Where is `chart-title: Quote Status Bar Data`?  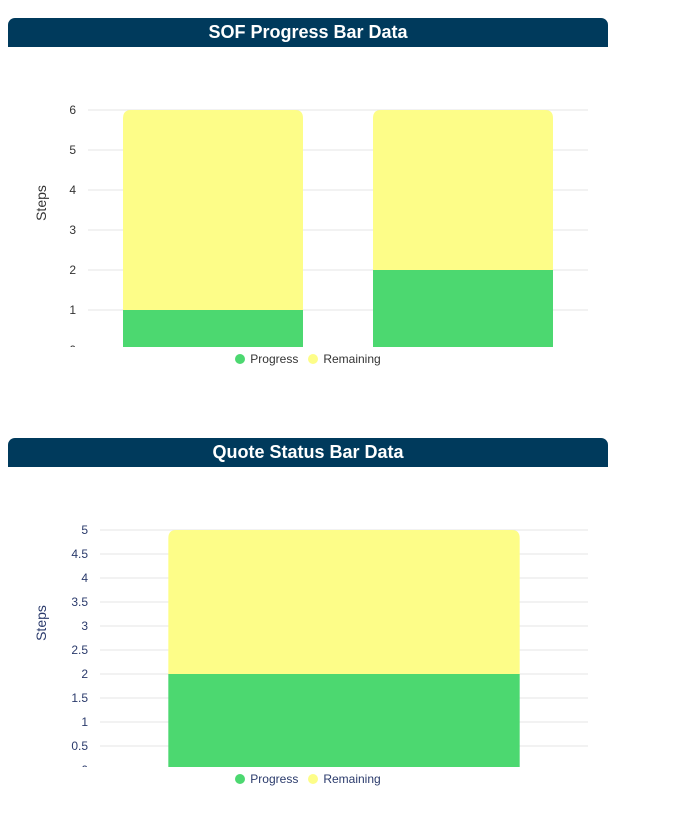 chart-title: Quote Status Bar Data is located at coordinates (308, 452).